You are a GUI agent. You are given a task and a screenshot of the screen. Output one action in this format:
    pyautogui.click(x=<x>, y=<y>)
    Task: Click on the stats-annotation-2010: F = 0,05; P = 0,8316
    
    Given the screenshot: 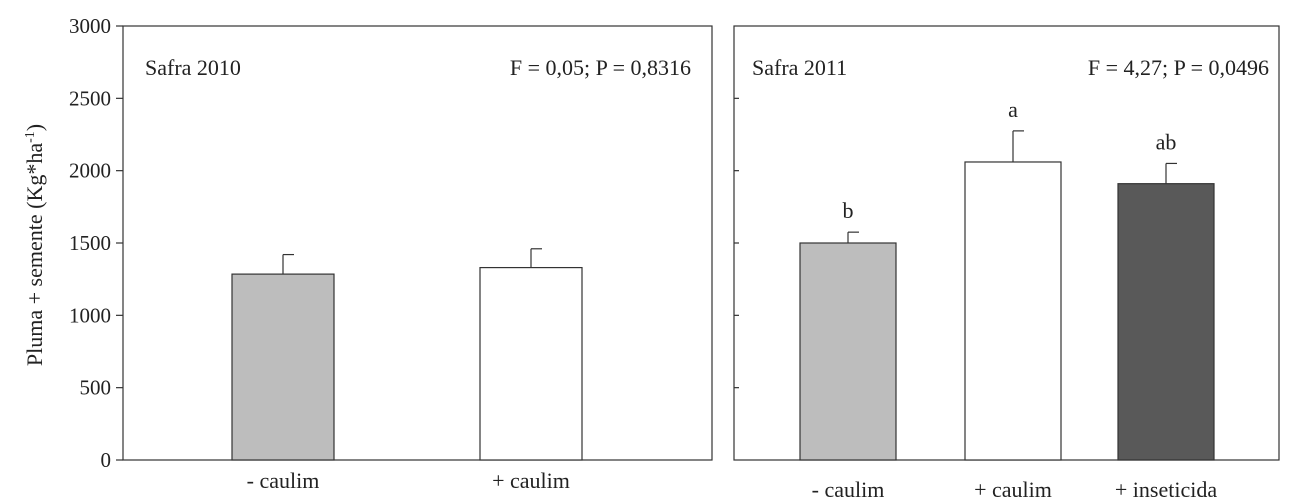 What is the action you would take?
    pyautogui.click(x=600, y=67)
    